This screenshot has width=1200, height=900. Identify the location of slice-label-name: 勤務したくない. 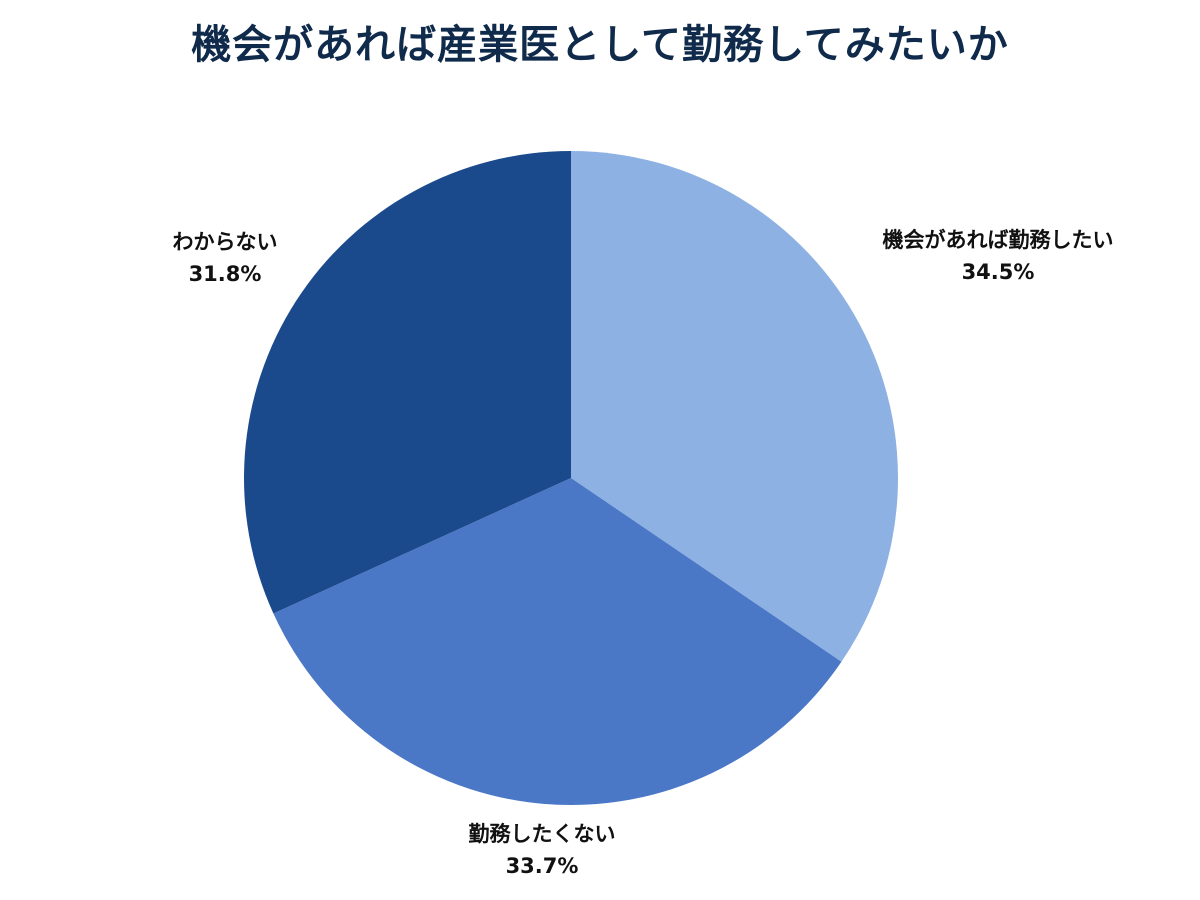
(542, 834).